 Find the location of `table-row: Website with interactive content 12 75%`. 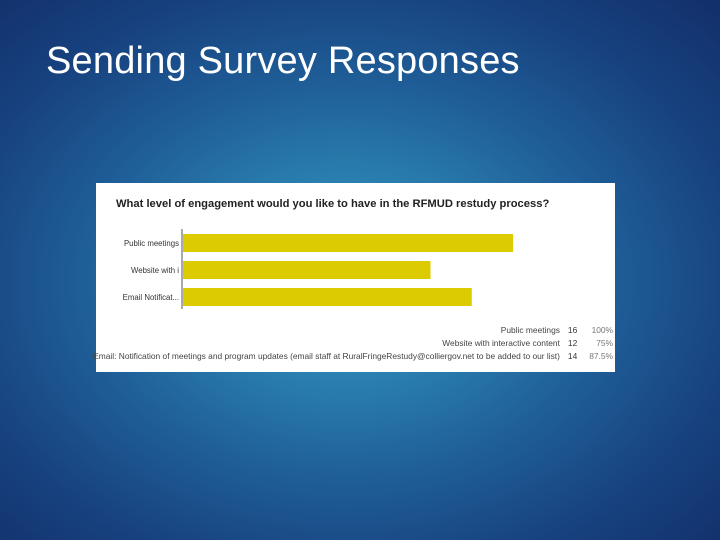

table-row: Website with interactive content 12 75% is located at coordinates (353, 343).